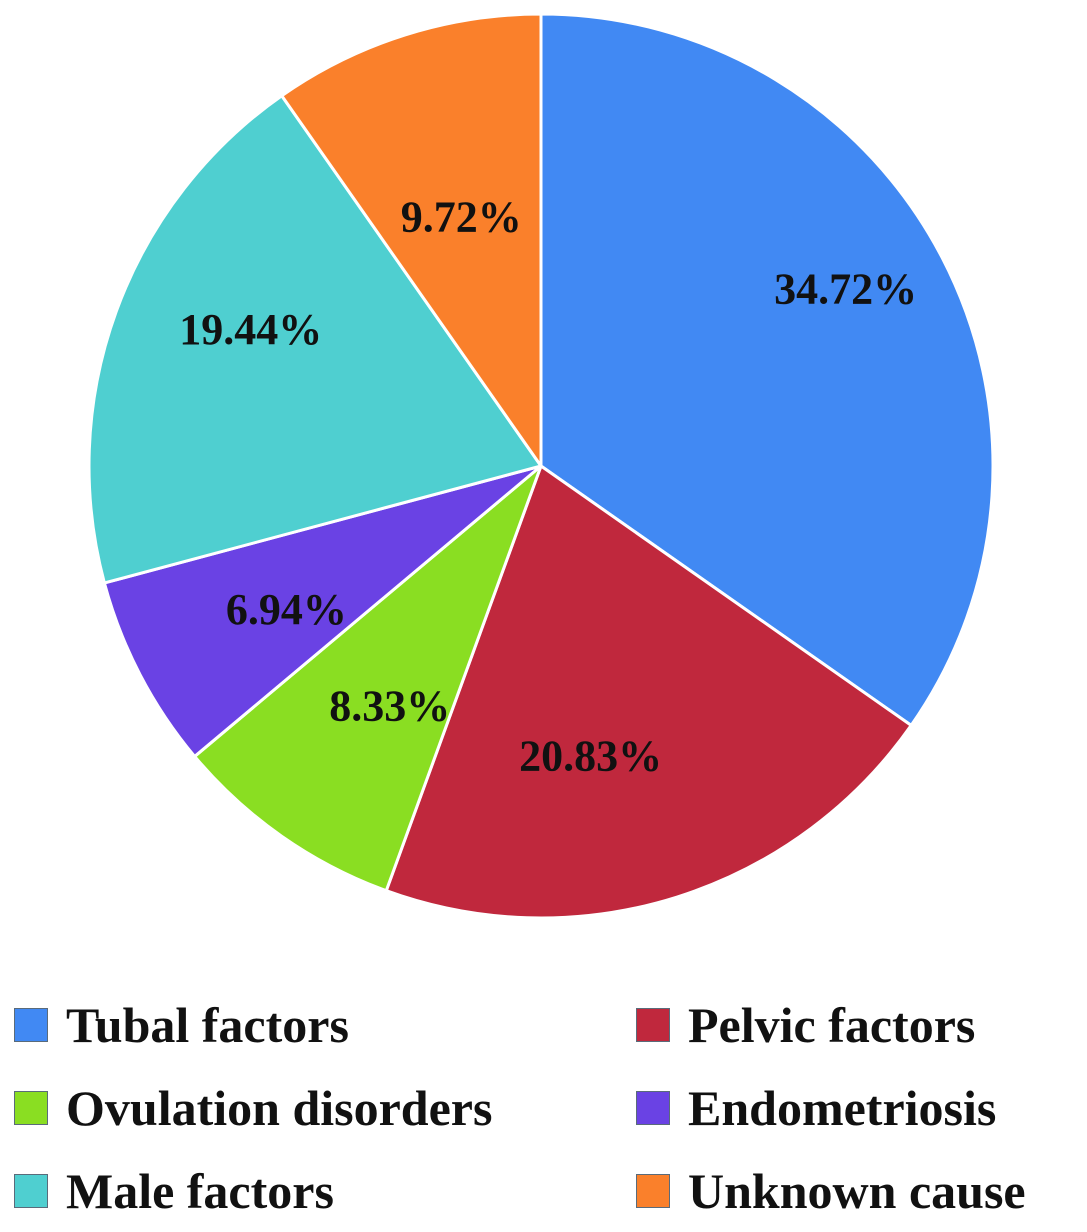  What do you see at coordinates (653, 1191) in the screenshot?
I see `legend-swatch-unknown-cause` at bounding box center [653, 1191].